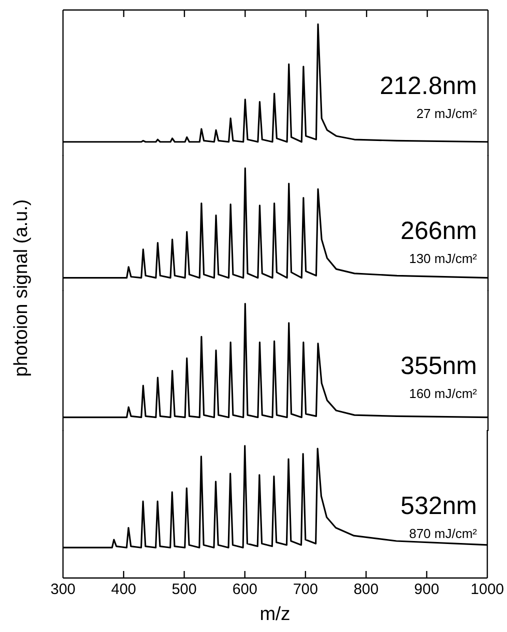 This screenshot has width=507, height=632. What do you see at coordinates (443, 393) in the screenshot?
I see `annotation: 160 mJ/cm²` at bounding box center [443, 393].